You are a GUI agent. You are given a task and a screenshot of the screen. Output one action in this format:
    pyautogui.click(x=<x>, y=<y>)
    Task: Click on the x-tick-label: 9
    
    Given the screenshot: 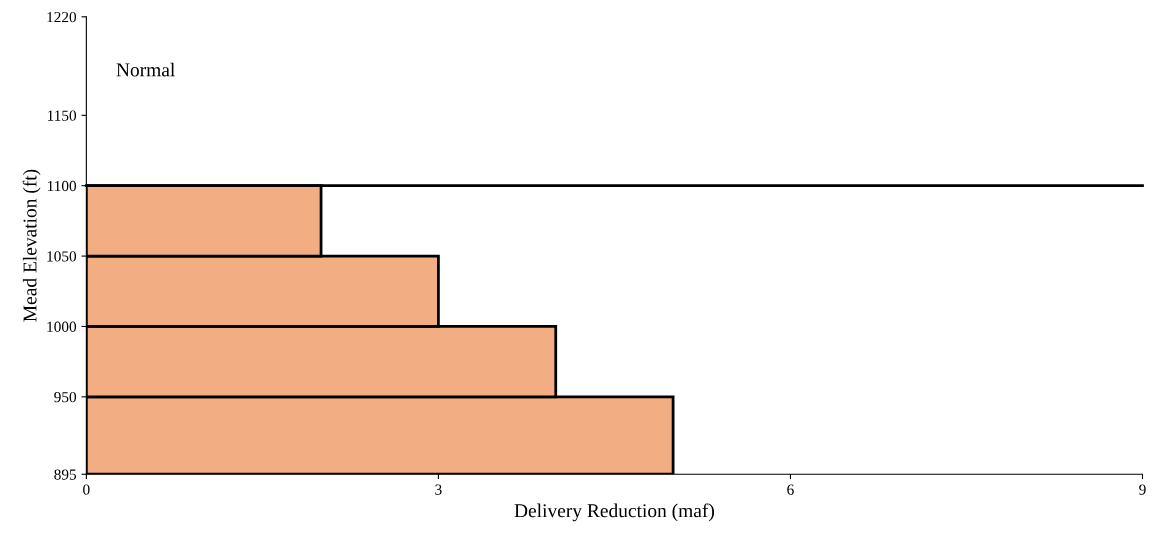 What is the action you would take?
    pyautogui.click(x=1142, y=489)
    